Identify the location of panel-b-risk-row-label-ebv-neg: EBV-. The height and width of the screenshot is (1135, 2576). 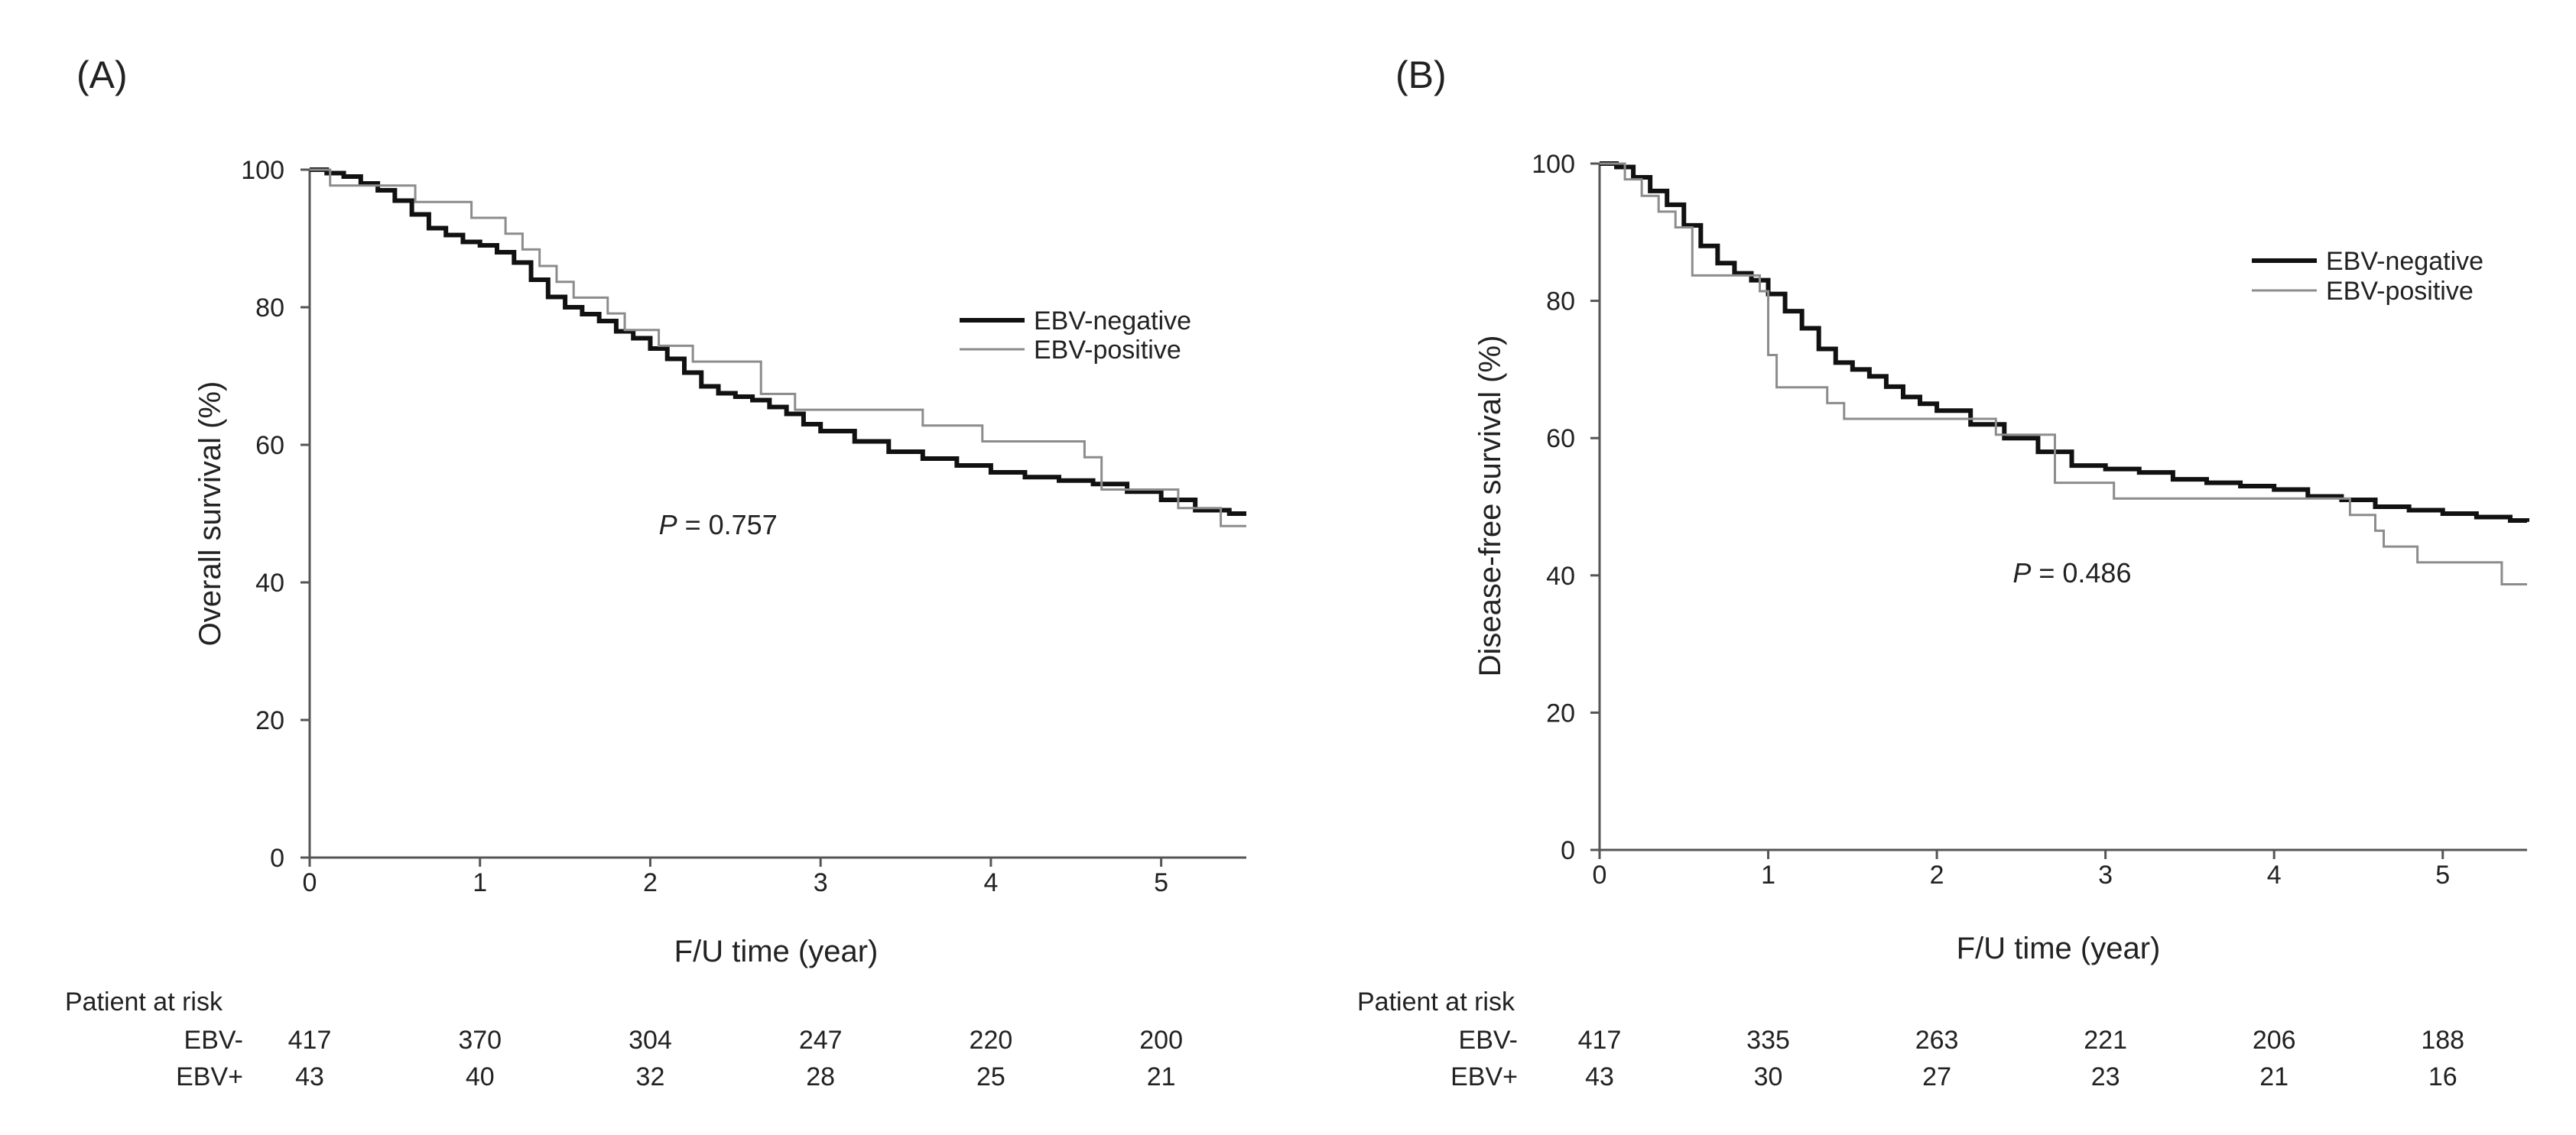
(1489, 1040).